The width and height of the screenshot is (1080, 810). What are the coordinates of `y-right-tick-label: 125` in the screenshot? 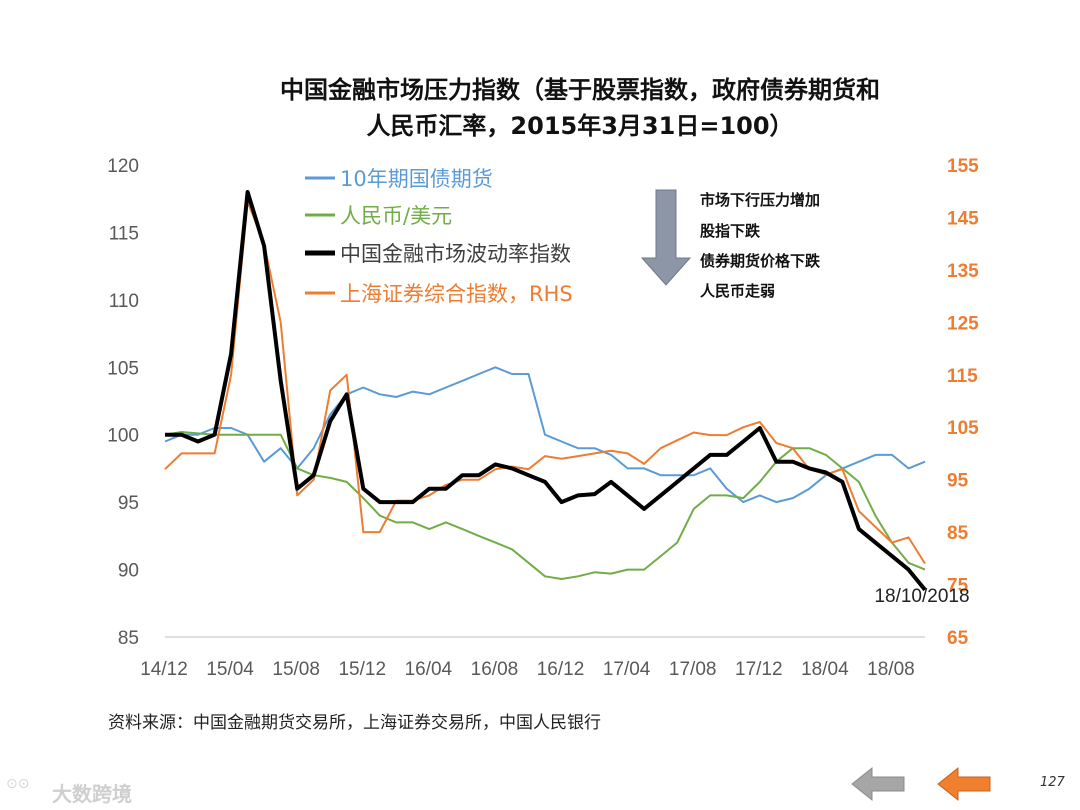 It's located at (963, 323).